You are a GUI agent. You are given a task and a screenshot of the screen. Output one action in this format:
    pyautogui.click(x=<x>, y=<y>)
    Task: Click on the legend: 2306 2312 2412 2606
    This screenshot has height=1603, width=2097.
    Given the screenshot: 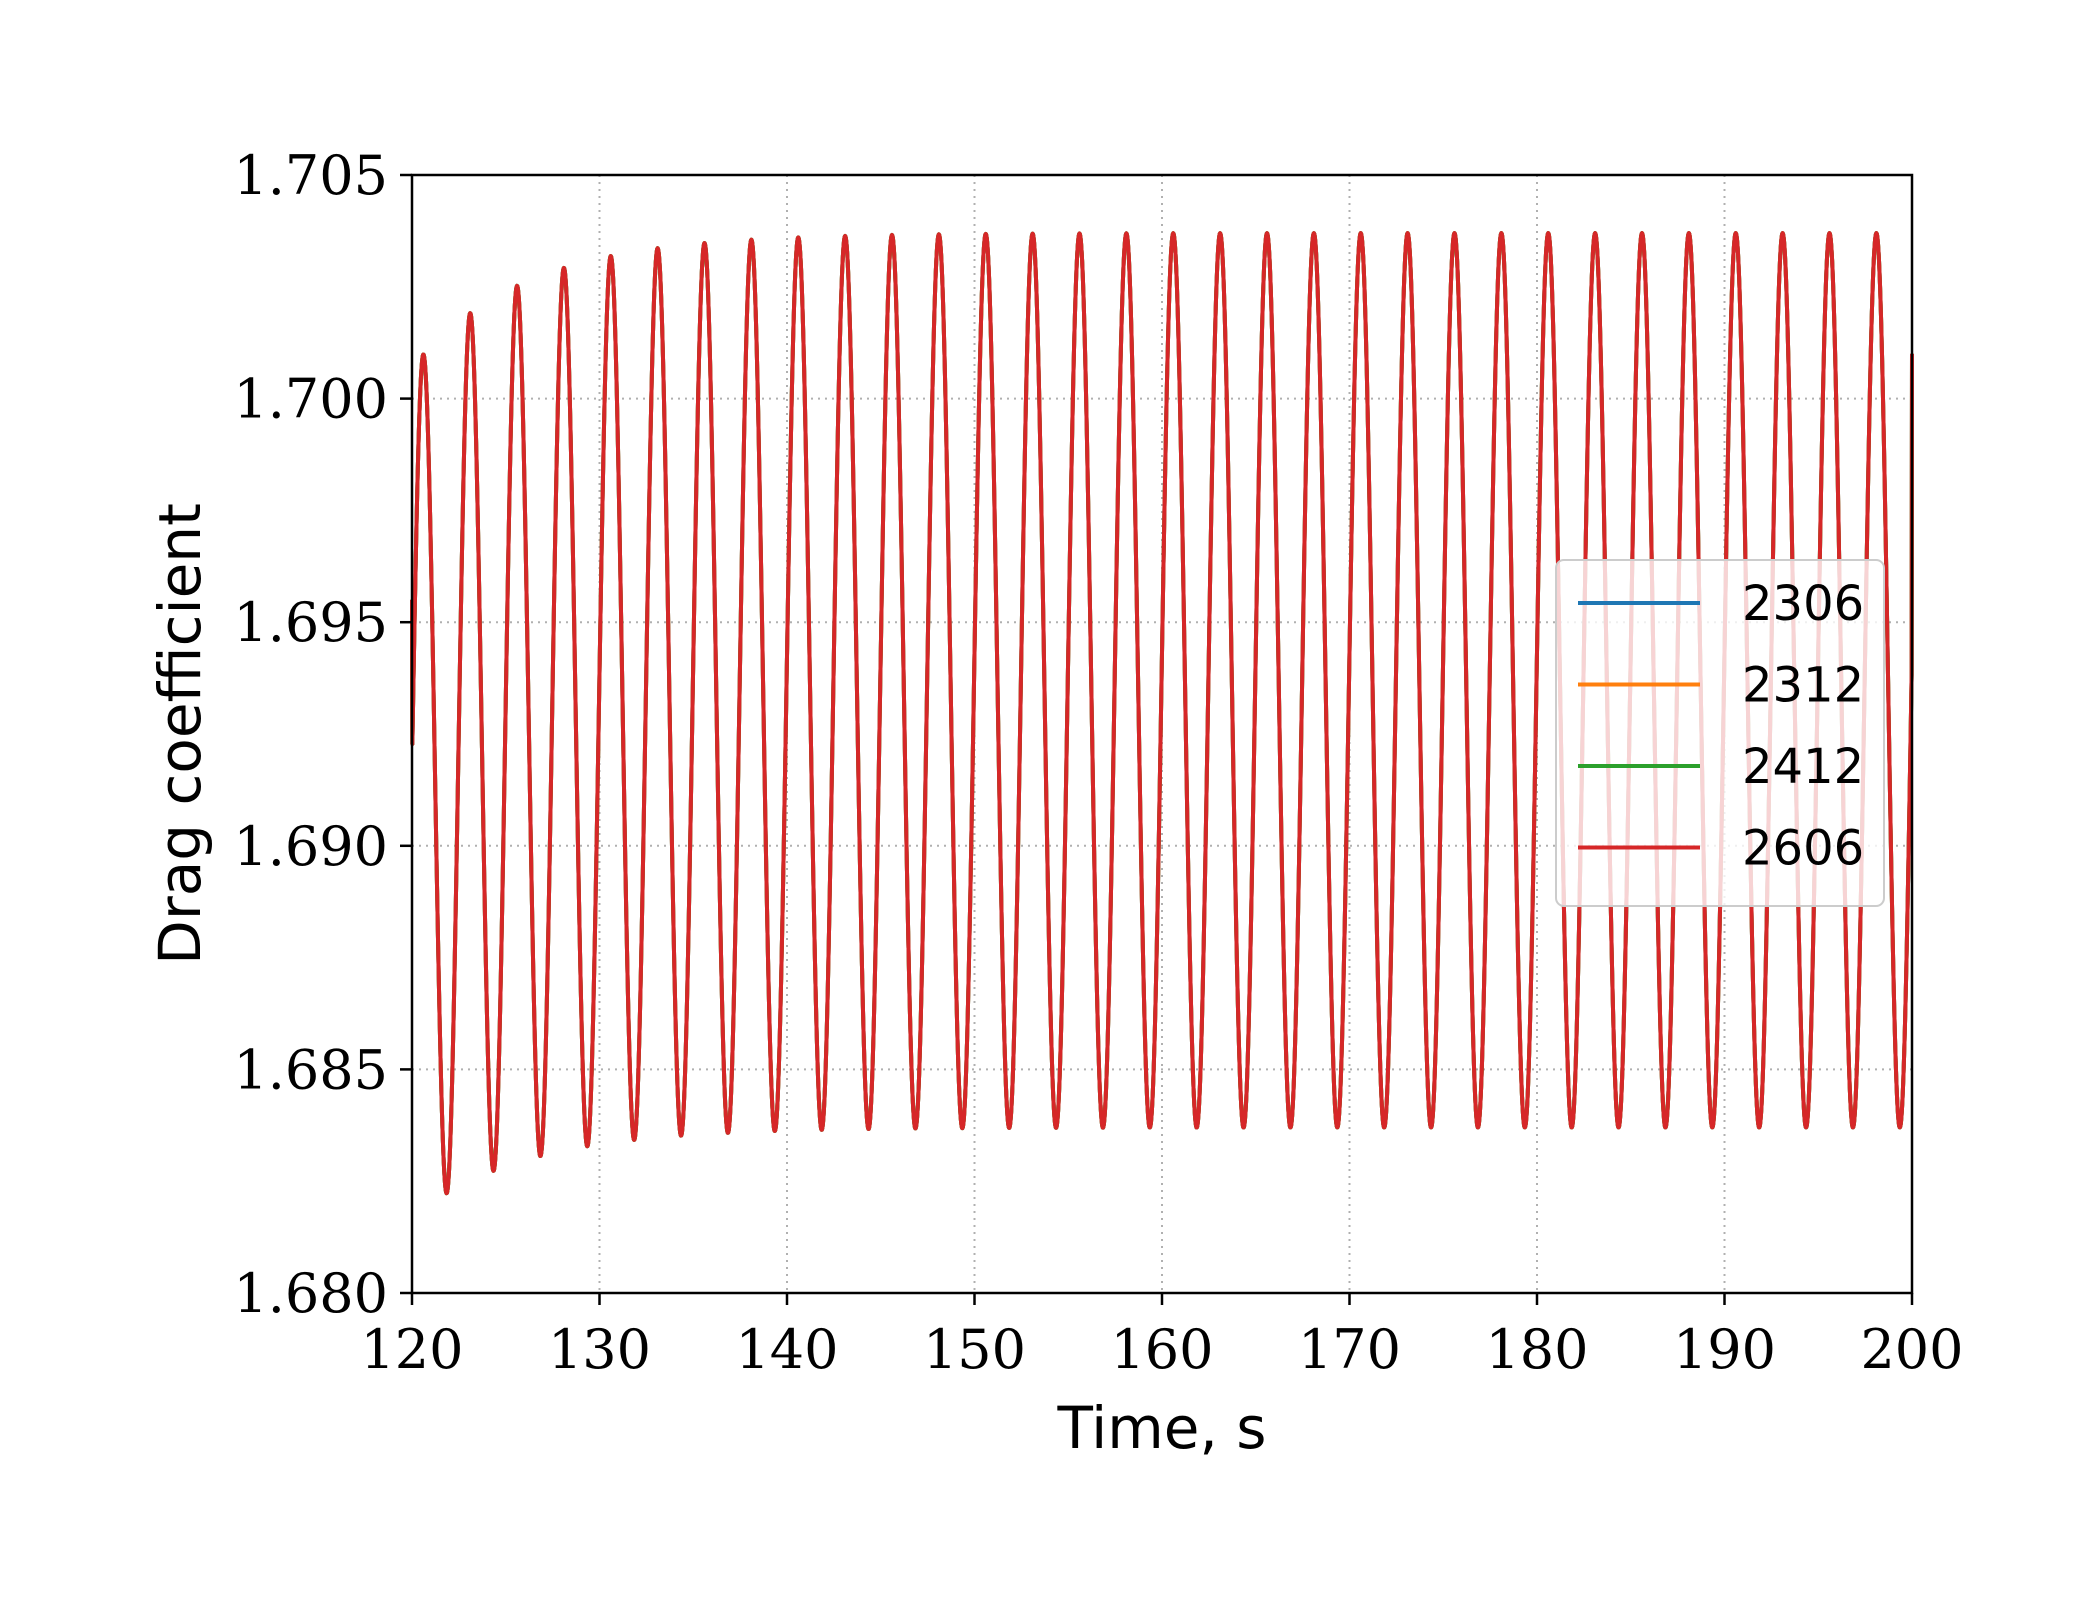 What is the action you would take?
    pyautogui.click(x=1720, y=733)
    